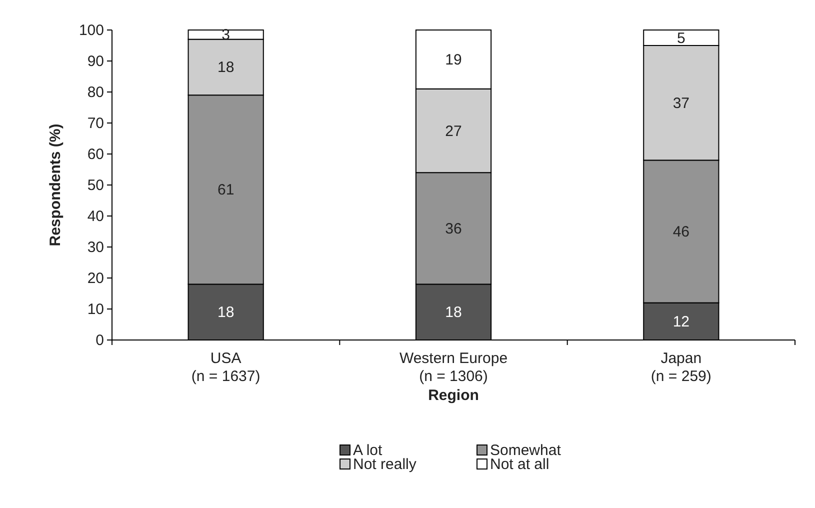  What do you see at coordinates (453, 131) in the screenshot?
I see `data-label: 27` at bounding box center [453, 131].